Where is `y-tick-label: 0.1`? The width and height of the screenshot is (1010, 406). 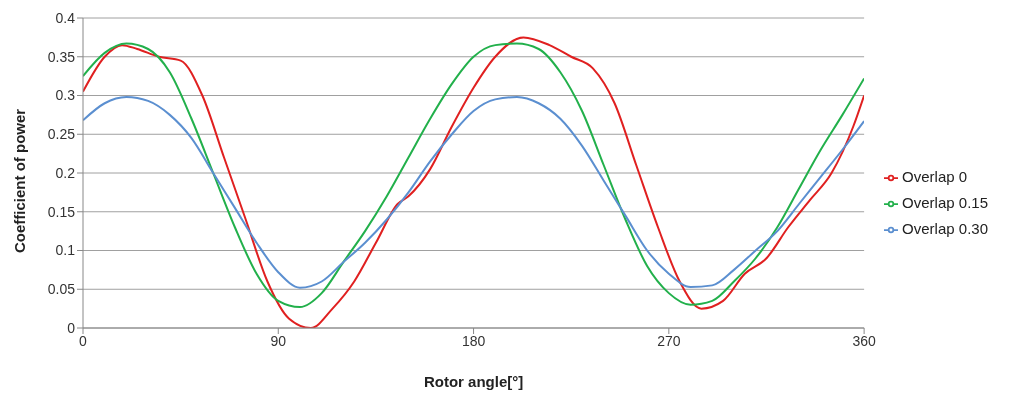
y-tick-label: 0.1 is located at coordinates (65, 250).